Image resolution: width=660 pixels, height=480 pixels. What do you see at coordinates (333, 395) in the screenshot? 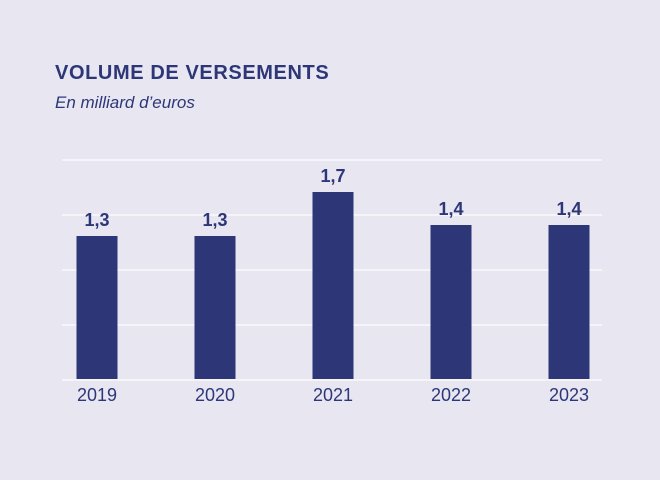
I see `bar-year-label: 2021` at bounding box center [333, 395].